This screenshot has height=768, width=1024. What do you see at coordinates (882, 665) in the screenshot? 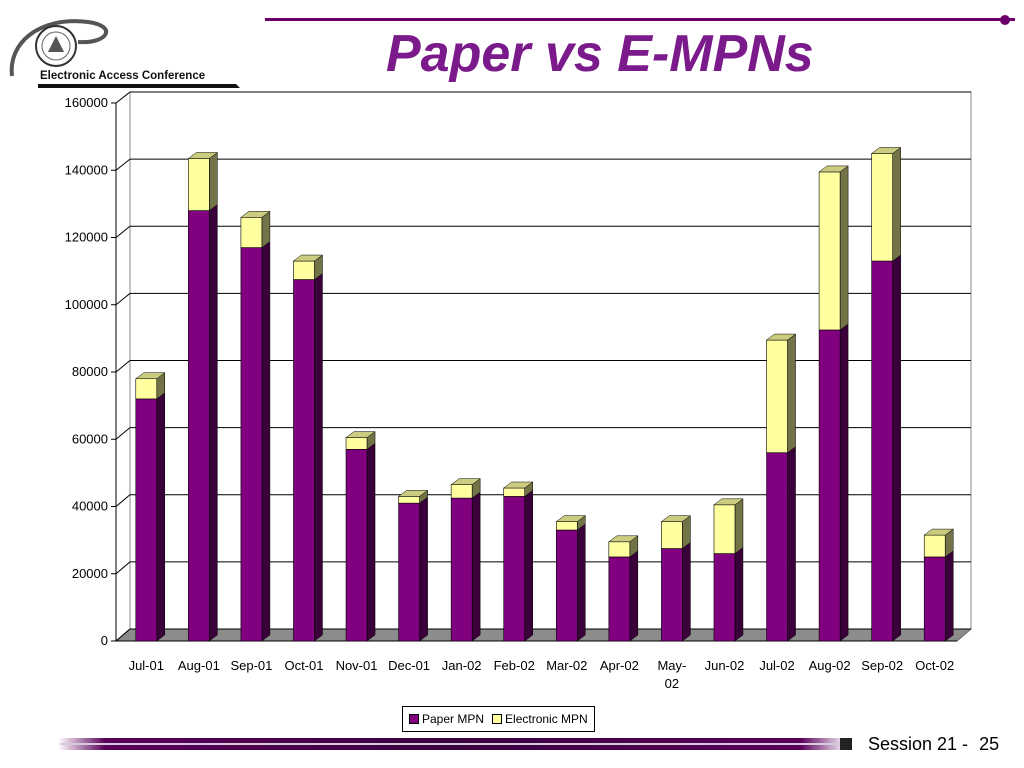
I see `x-tick-label: Sep-02` at bounding box center [882, 665].